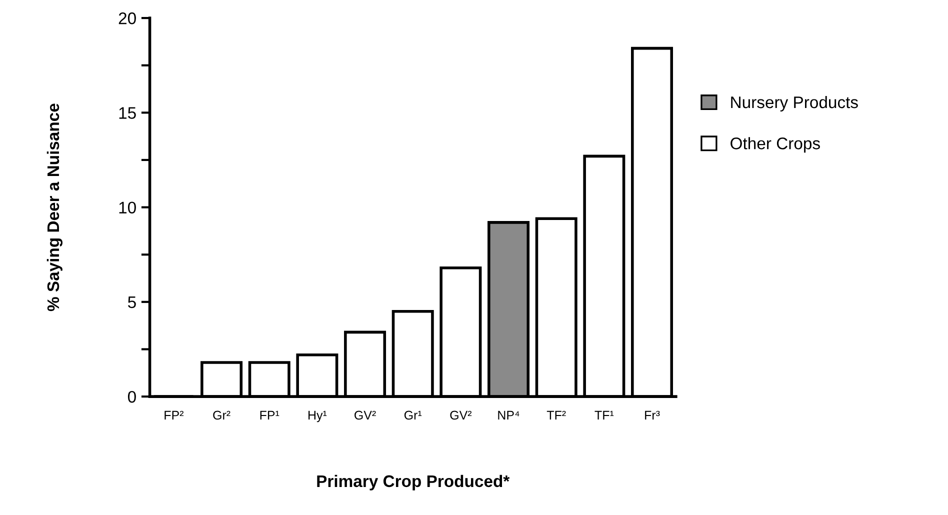  What do you see at coordinates (132, 302) in the screenshot?
I see `y-tick-label: 5` at bounding box center [132, 302].